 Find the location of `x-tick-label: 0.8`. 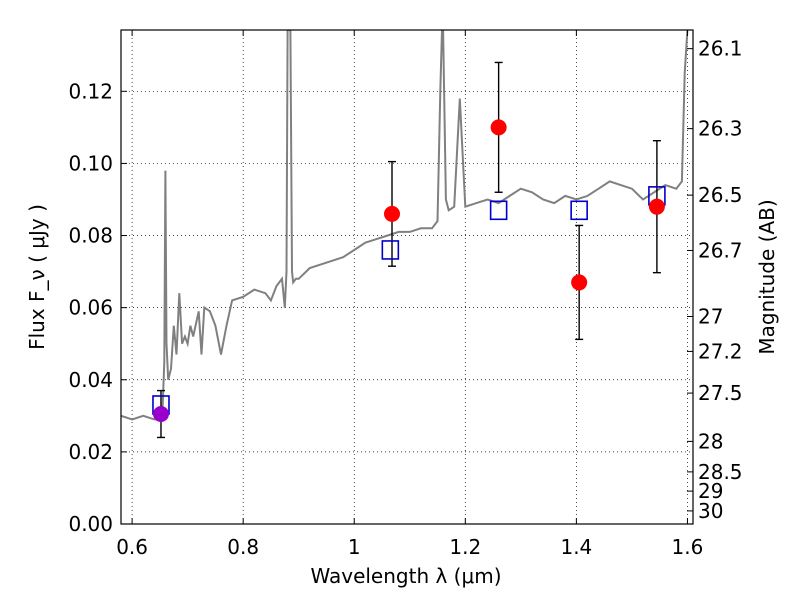

x-tick-label: 0.8 is located at coordinates (243, 547).